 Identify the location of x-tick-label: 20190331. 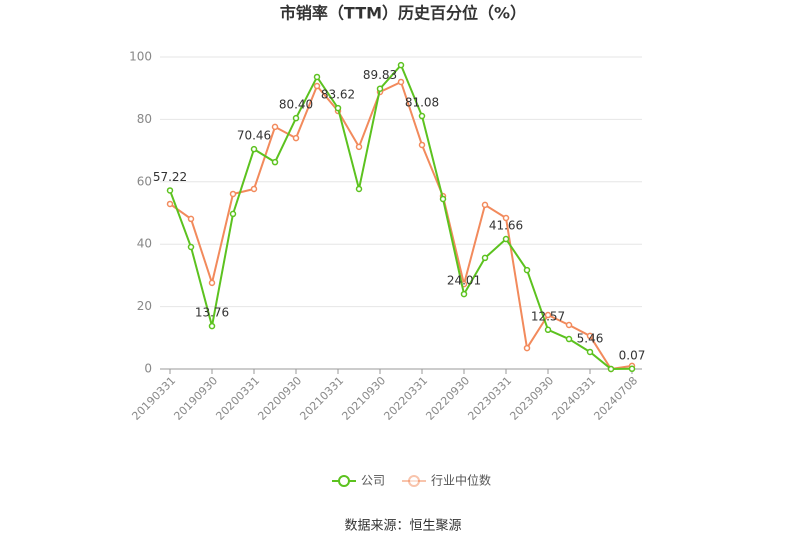
(153, 398).